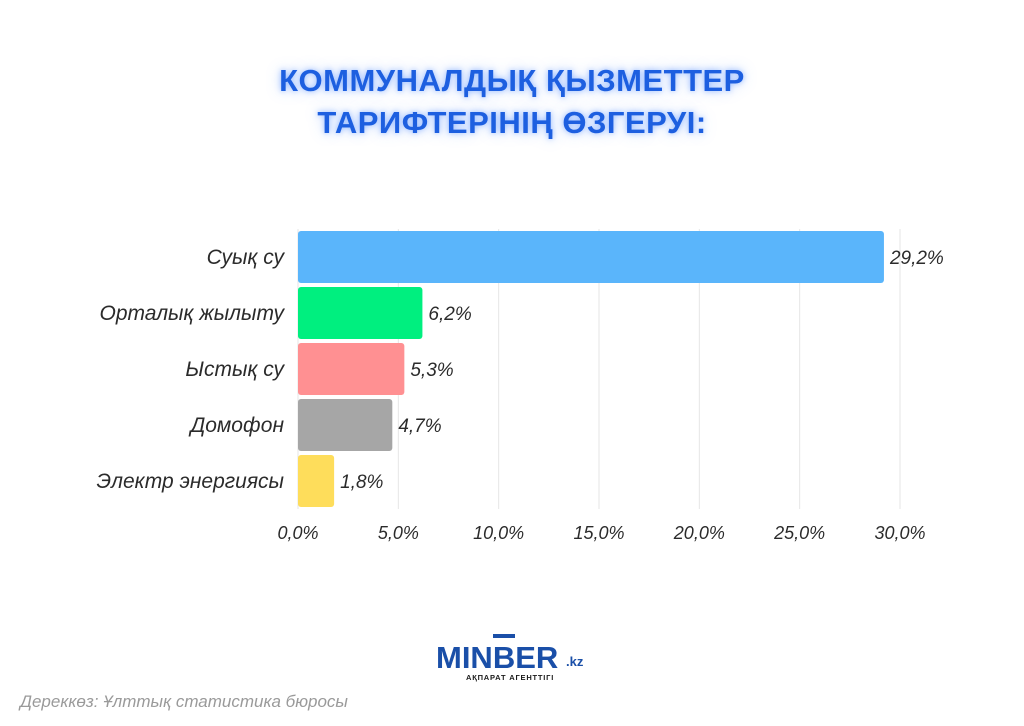 The width and height of the screenshot is (1024, 726). Describe the element at coordinates (510, 677) in the screenshot. I see `logo-tagline: АҚПАРАТ АГЕНТТІГІ` at that location.